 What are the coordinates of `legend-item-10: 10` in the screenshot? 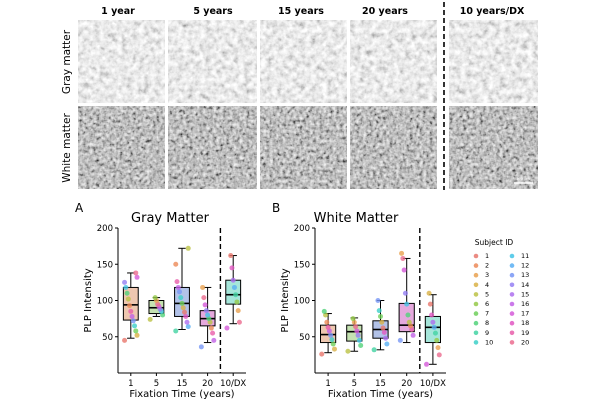 It's located at (483, 342).